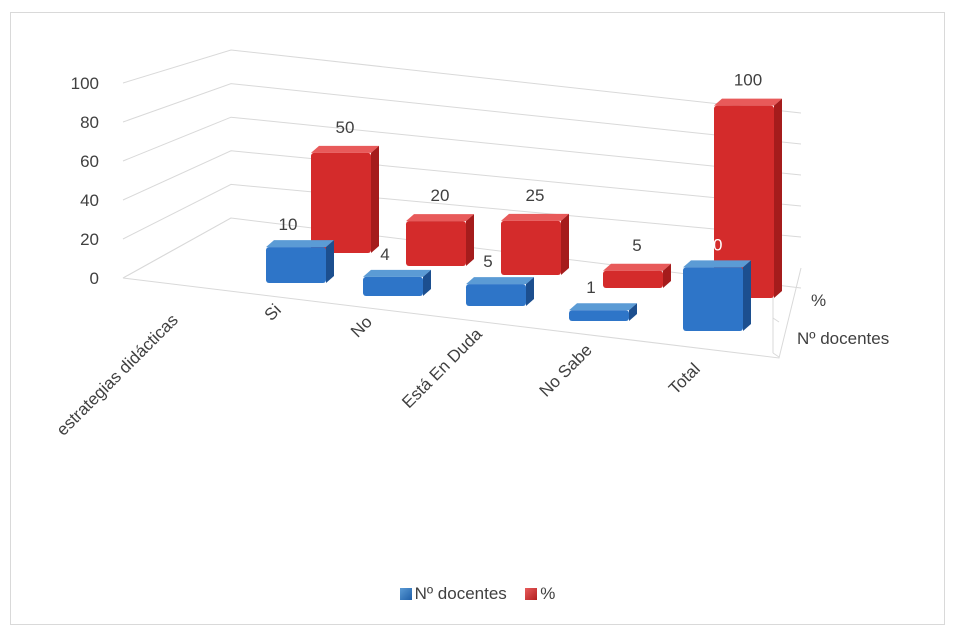 The width and height of the screenshot is (955, 631). What do you see at coordinates (531, 594) in the screenshot?
I see `legend-swatch-percent` at bounding box center [531, 594].